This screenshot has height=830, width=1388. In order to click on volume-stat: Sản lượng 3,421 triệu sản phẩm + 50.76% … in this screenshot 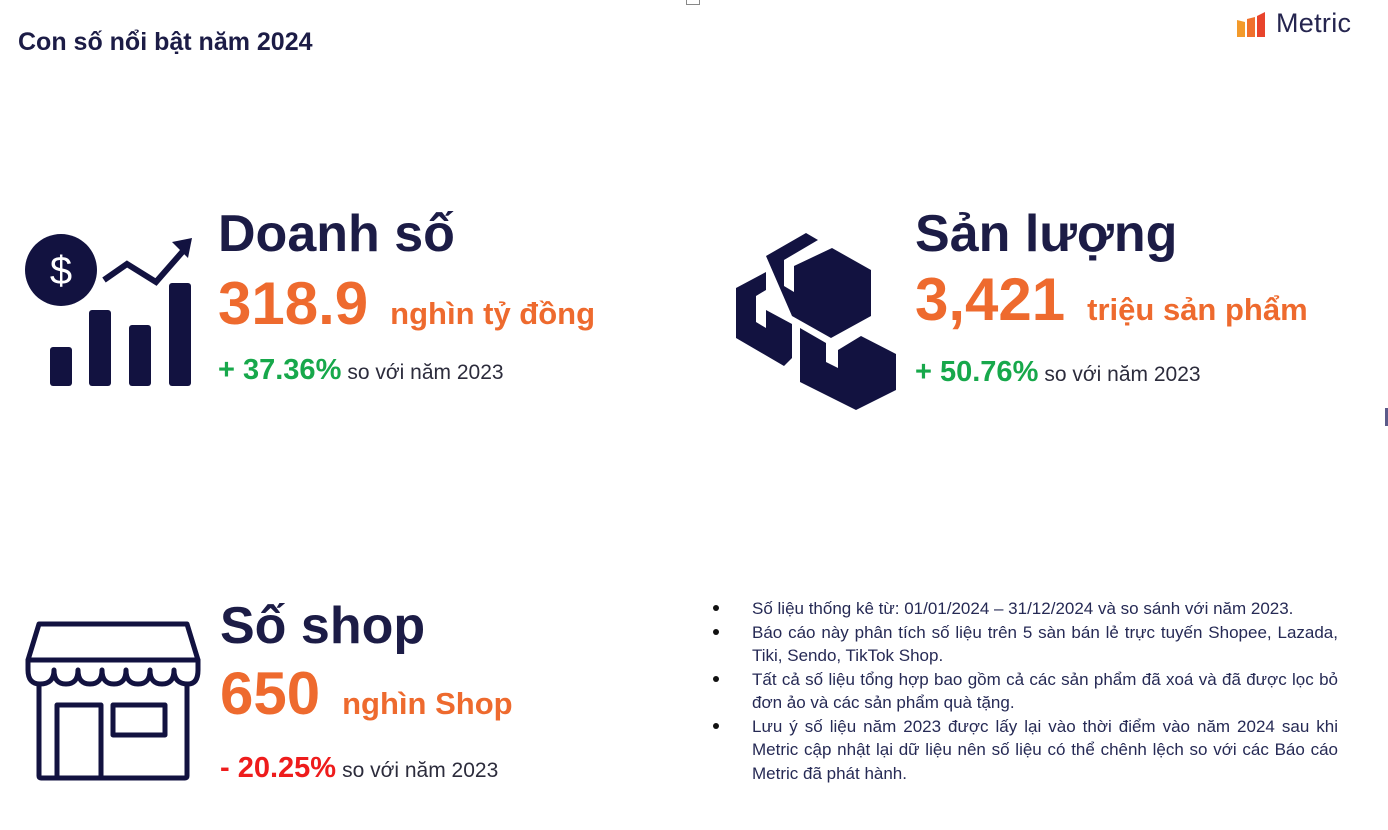, I will do `click(1111, 298)`.